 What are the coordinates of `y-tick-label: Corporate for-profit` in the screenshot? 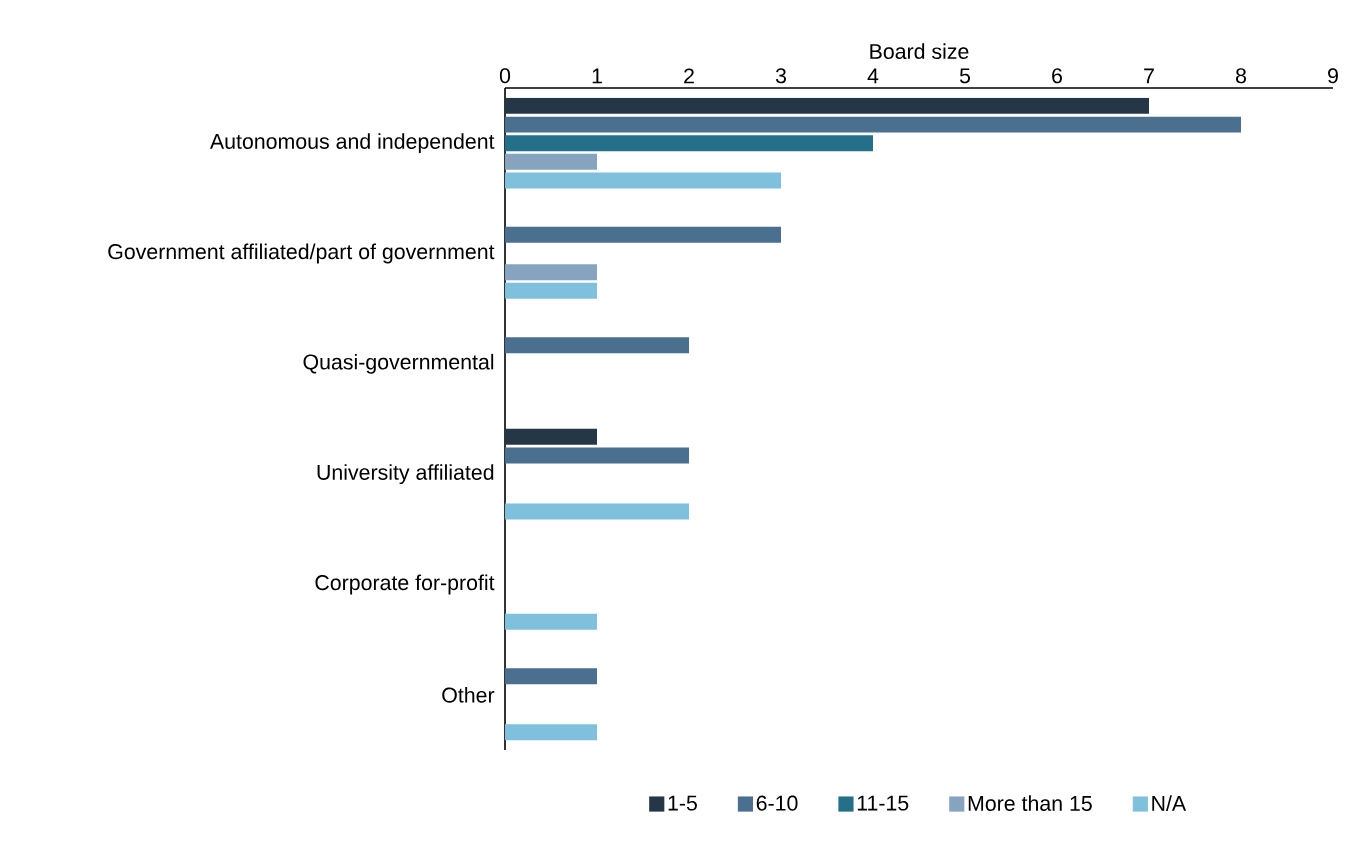 It's located at (405, 584).